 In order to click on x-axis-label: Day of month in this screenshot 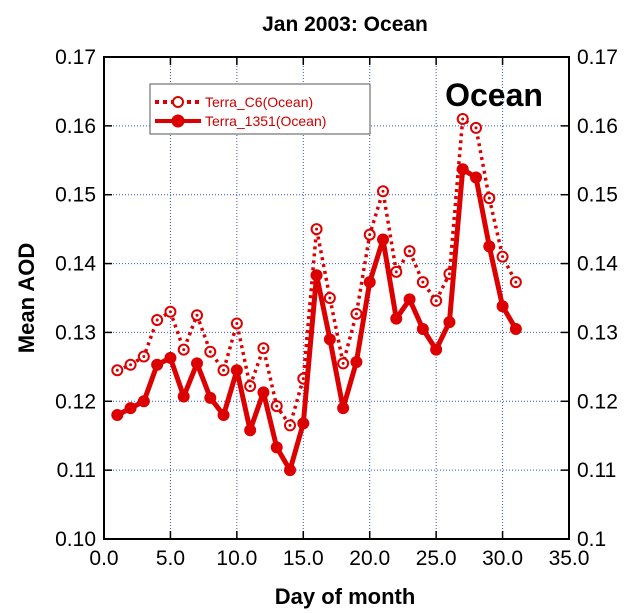, I will do `click(345, 596)`.